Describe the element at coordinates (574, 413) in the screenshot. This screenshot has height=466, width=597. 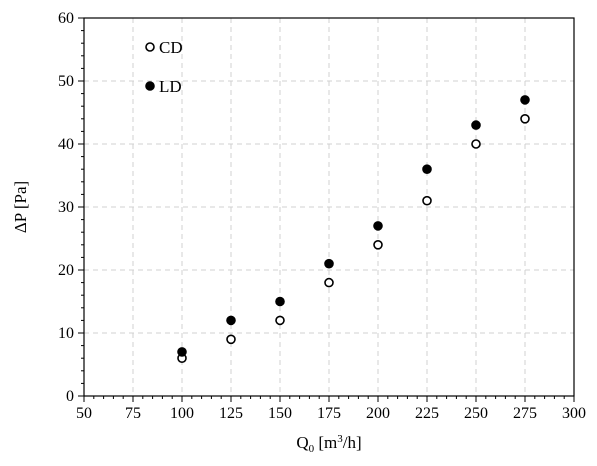
I see `x-tick-label: 300` at that location.